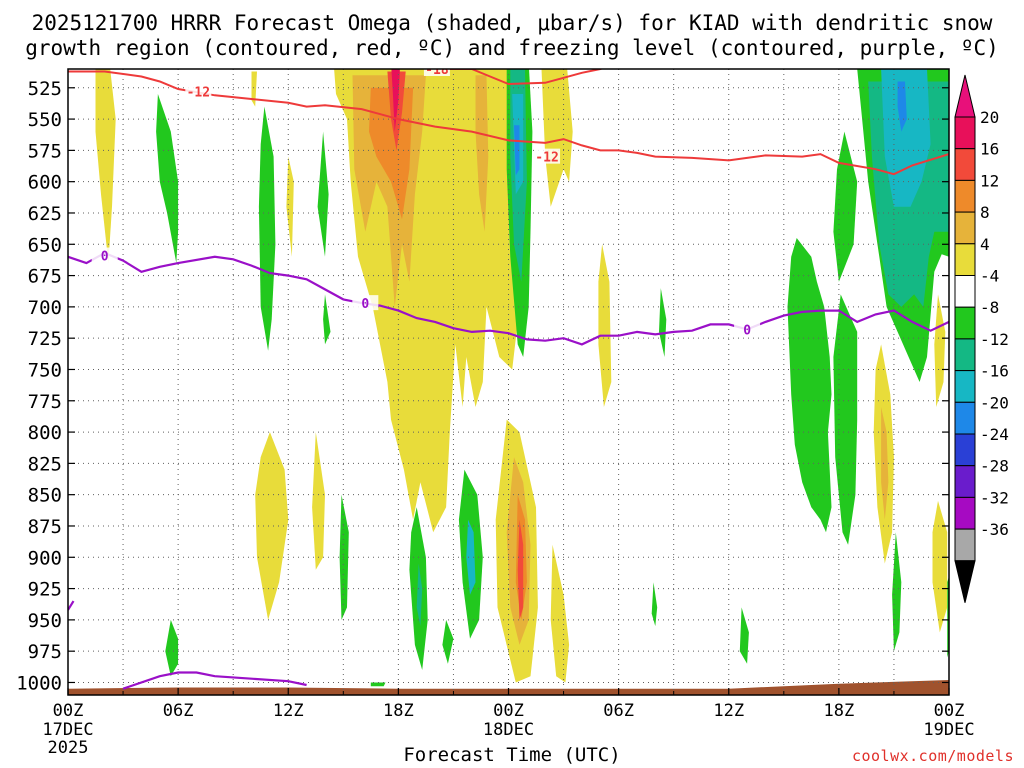  I want to click on freezing-level-edge, so click(71, 605).